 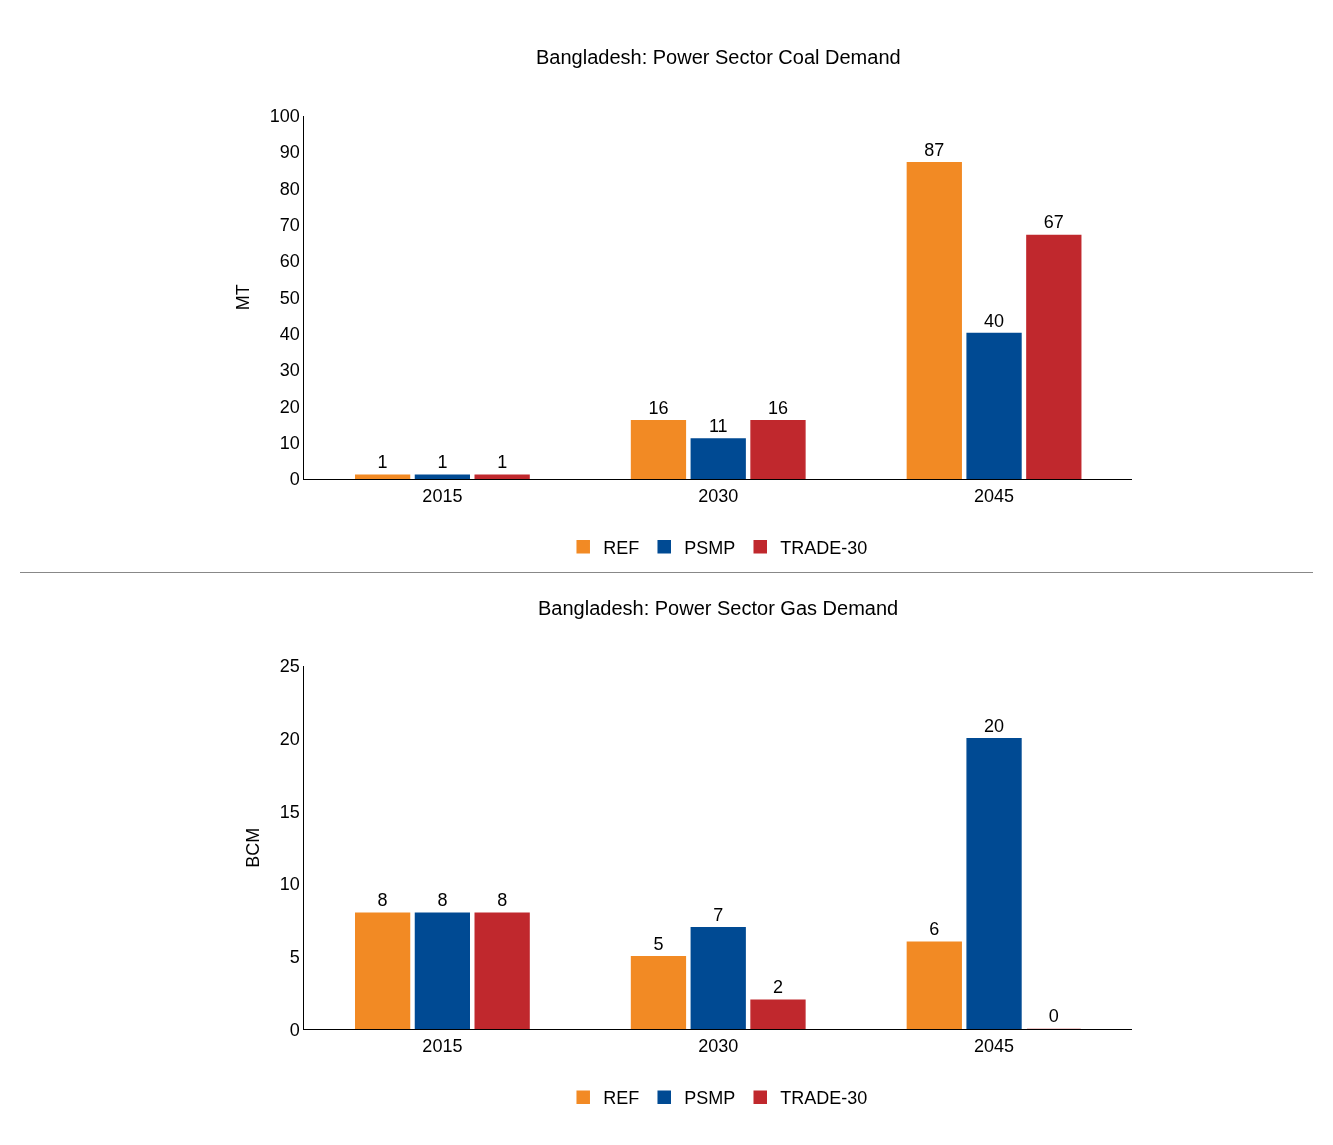 I want to click on y-tick-label: 90, so click(x=289, y=152).